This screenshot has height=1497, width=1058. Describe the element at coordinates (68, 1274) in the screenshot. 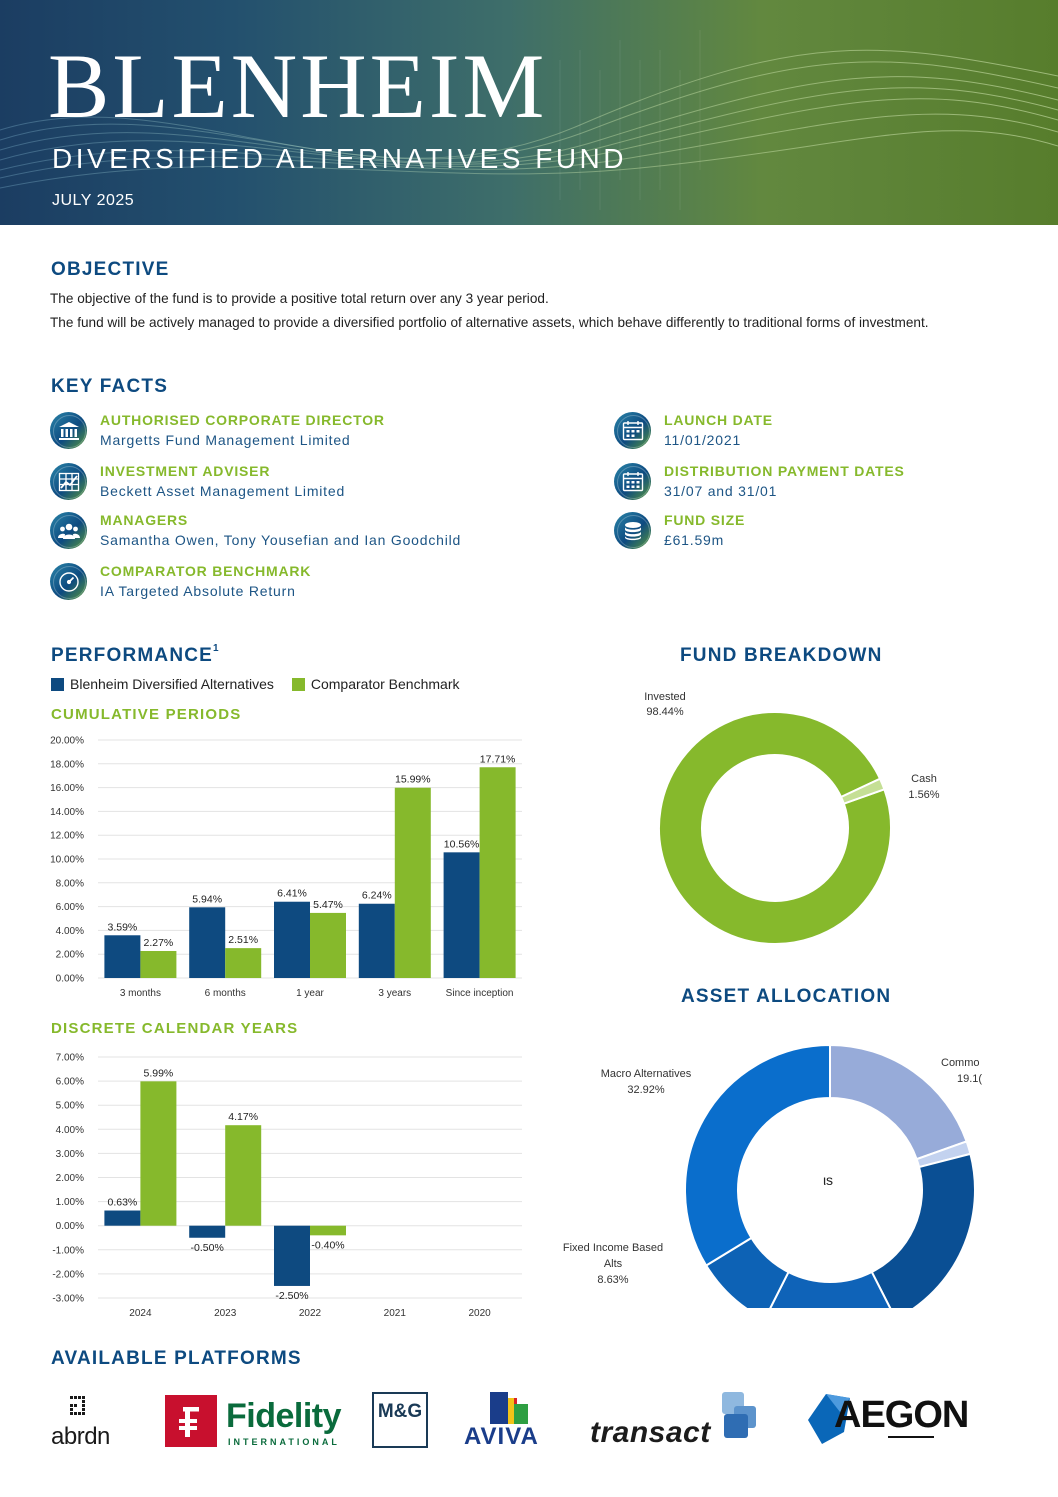

I see `y-tick-label: -2.00%` at that location.